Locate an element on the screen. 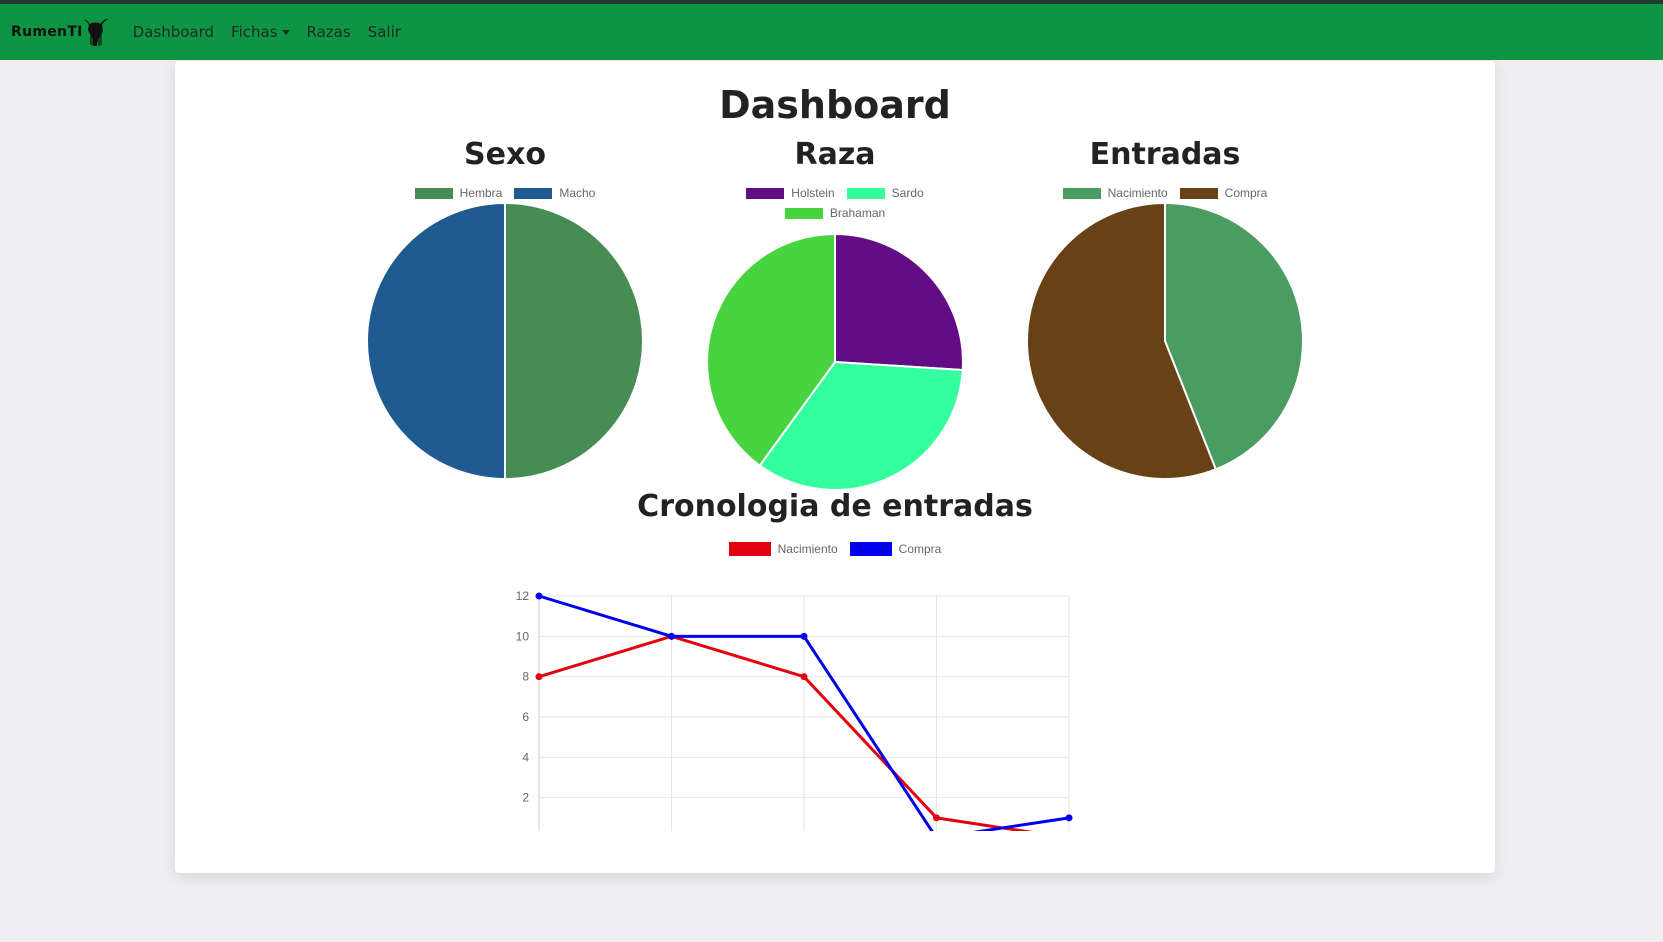 Image resolution: width=1663 pixels, height=942 pixels. sexo-chart-title: Sexo is located at coordinates (505, 154).